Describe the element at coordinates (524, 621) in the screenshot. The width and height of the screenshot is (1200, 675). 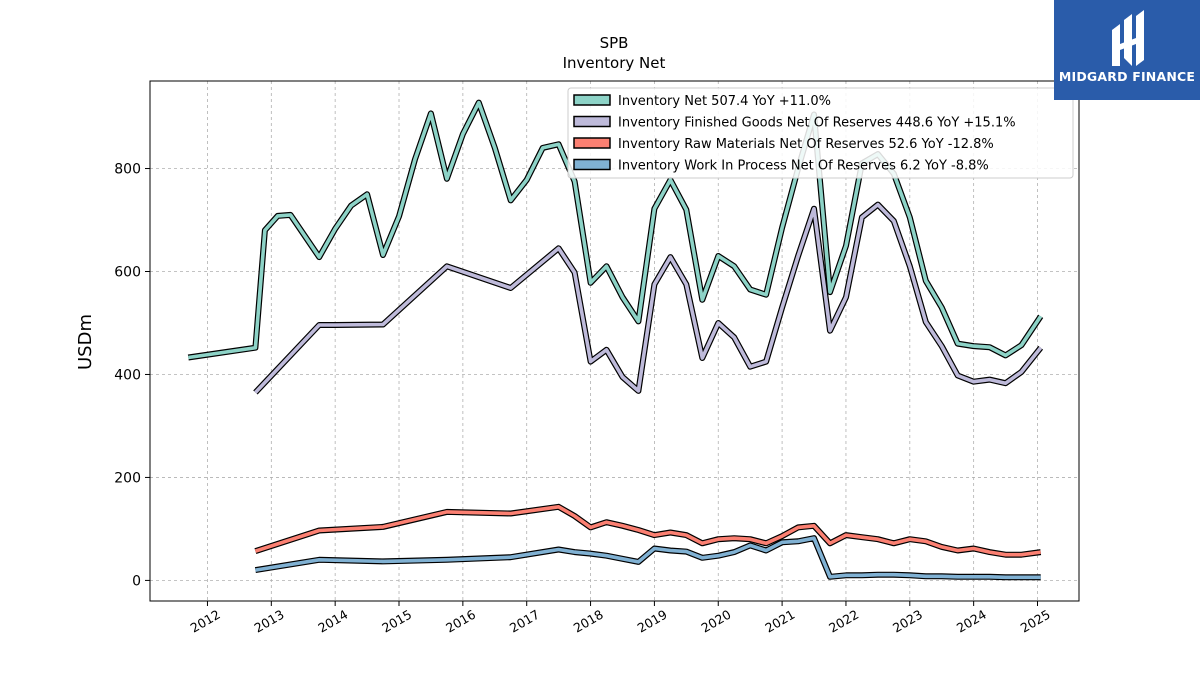
I see `x-tick-label: 2017` at that location.